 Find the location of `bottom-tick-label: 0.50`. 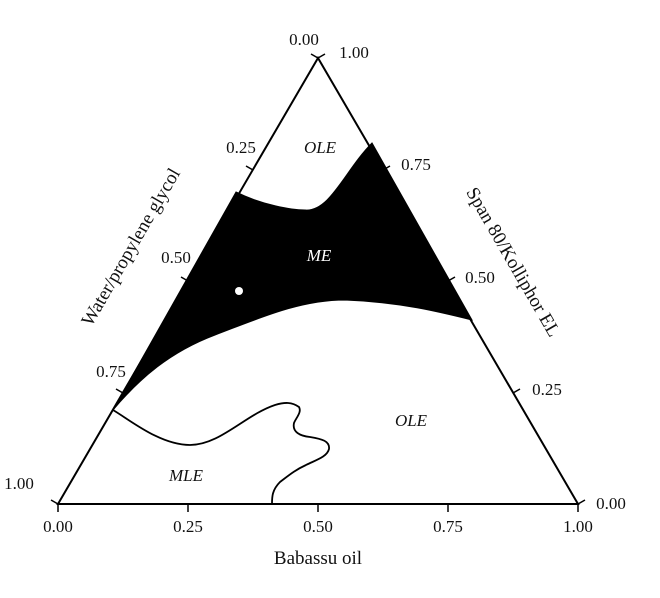

bottom-tick-label: 0.50 is located at coordinates (318, 526).